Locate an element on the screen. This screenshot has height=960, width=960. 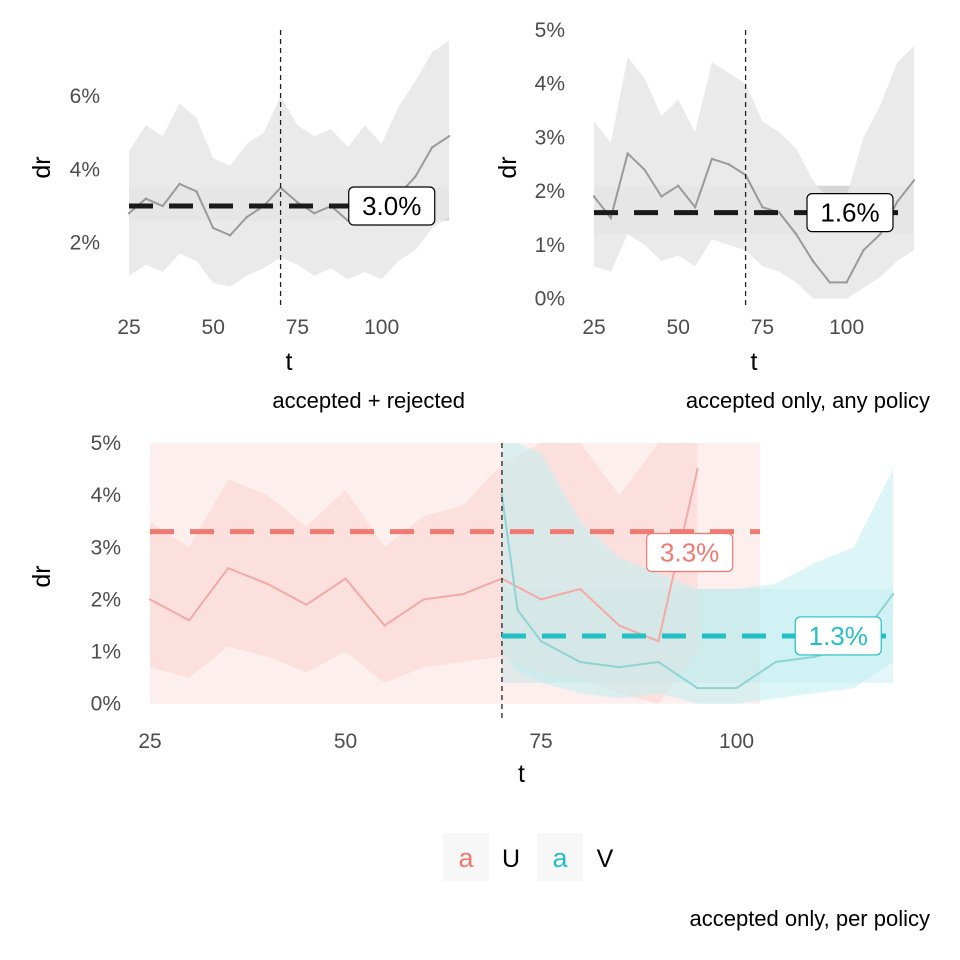
mean-label-text: 1.6% is located at coordinates (849, 213).